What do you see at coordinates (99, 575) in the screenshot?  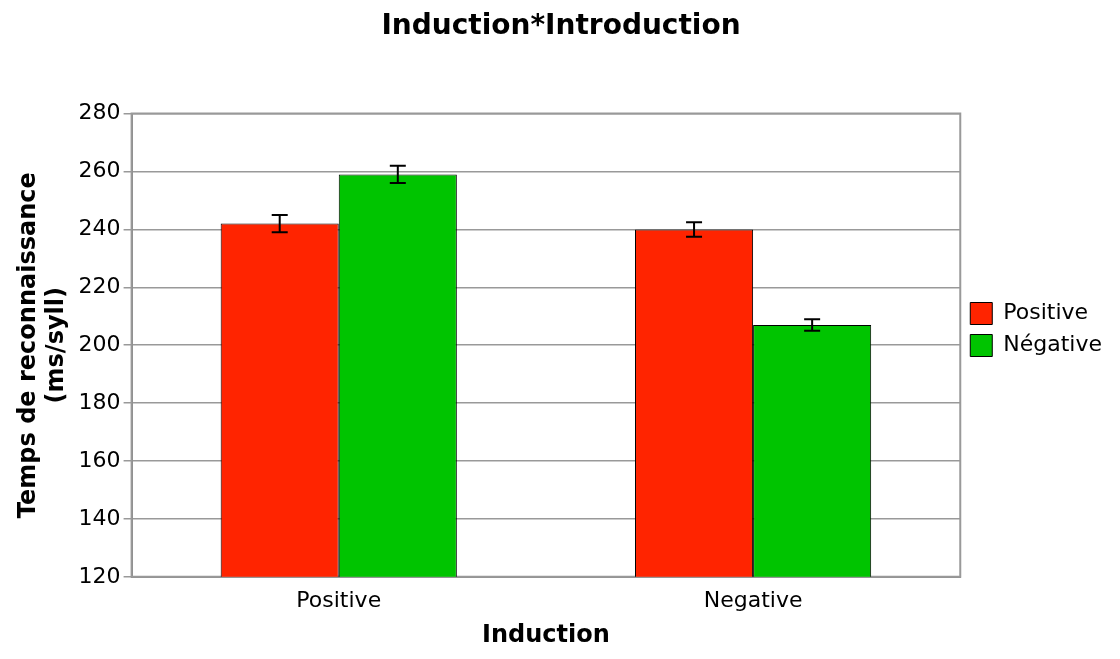 I see `y-tick-label: 120` at bounding box center [99, 575].